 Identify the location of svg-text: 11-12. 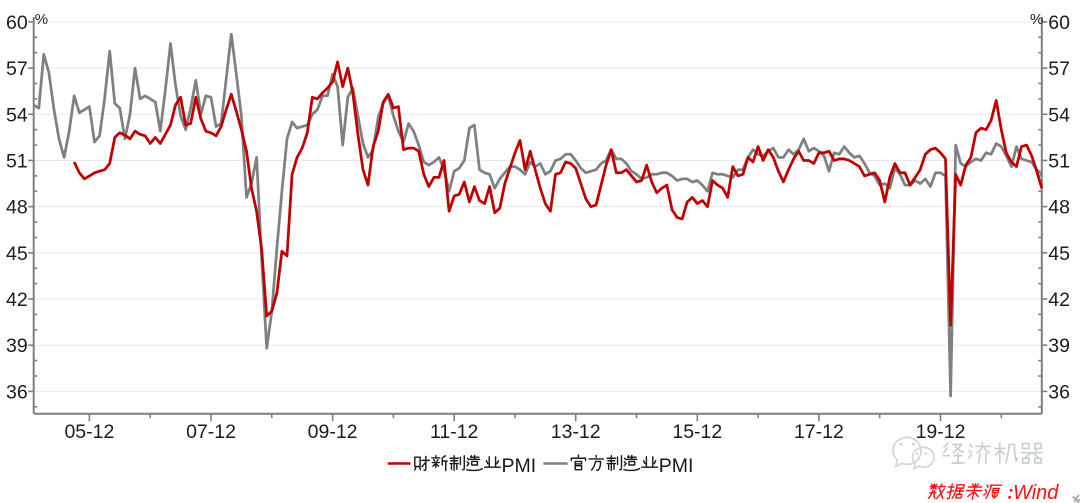
(454, 432).